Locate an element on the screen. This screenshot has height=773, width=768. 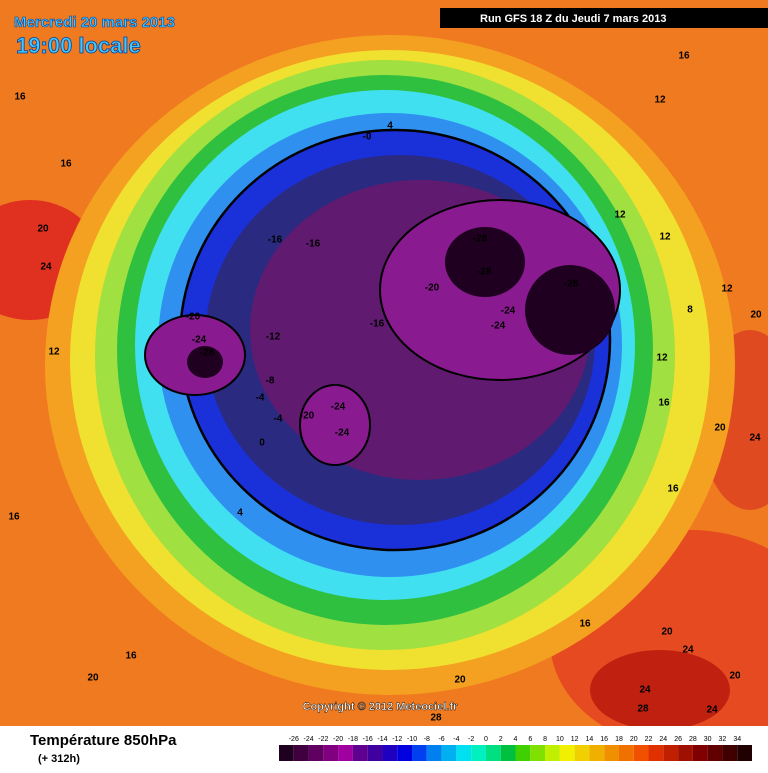
contour-label: 0 is located at coordinates (262, 443).